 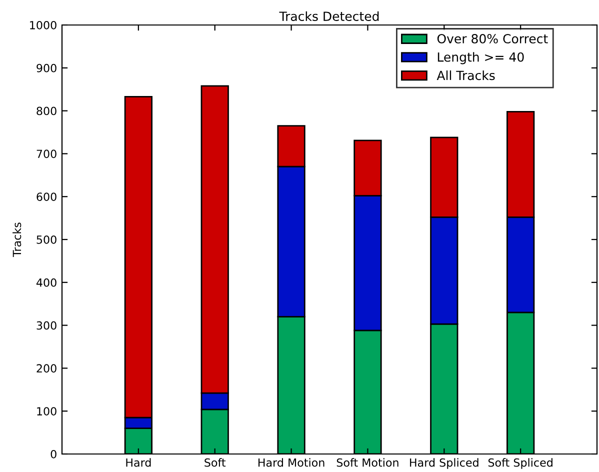 I want to click on legend-label: All Tracks, so click(x=465, y=75).